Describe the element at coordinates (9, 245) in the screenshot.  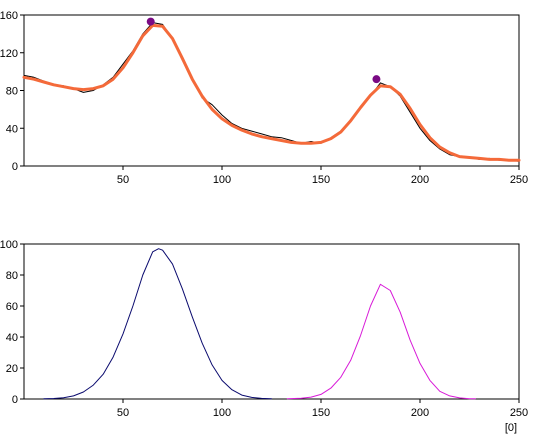
I see `y-tick-label: 100` at that location.